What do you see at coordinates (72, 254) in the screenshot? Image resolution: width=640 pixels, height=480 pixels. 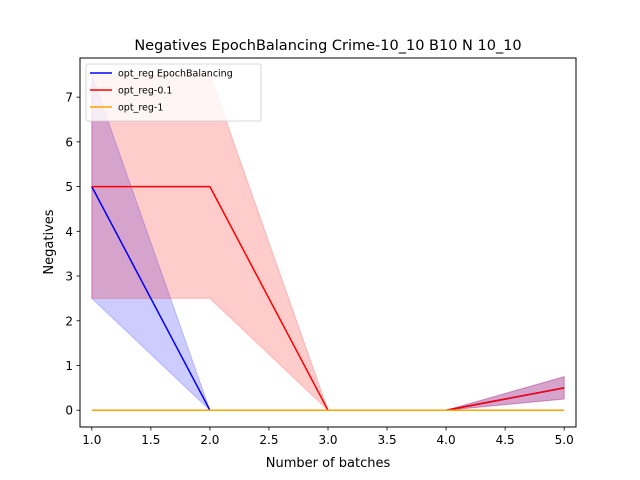 I see `y-axis: 0 1 2 3 4 5 6 7` at bounding box center [72, 254].